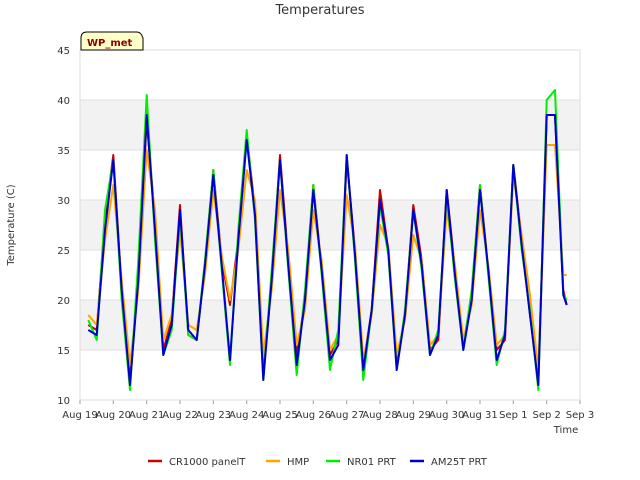  What do you see at coordinates (63, 251) in the screenshot?
I see `y-tick-label: 25` at bounding box center [63, 251].